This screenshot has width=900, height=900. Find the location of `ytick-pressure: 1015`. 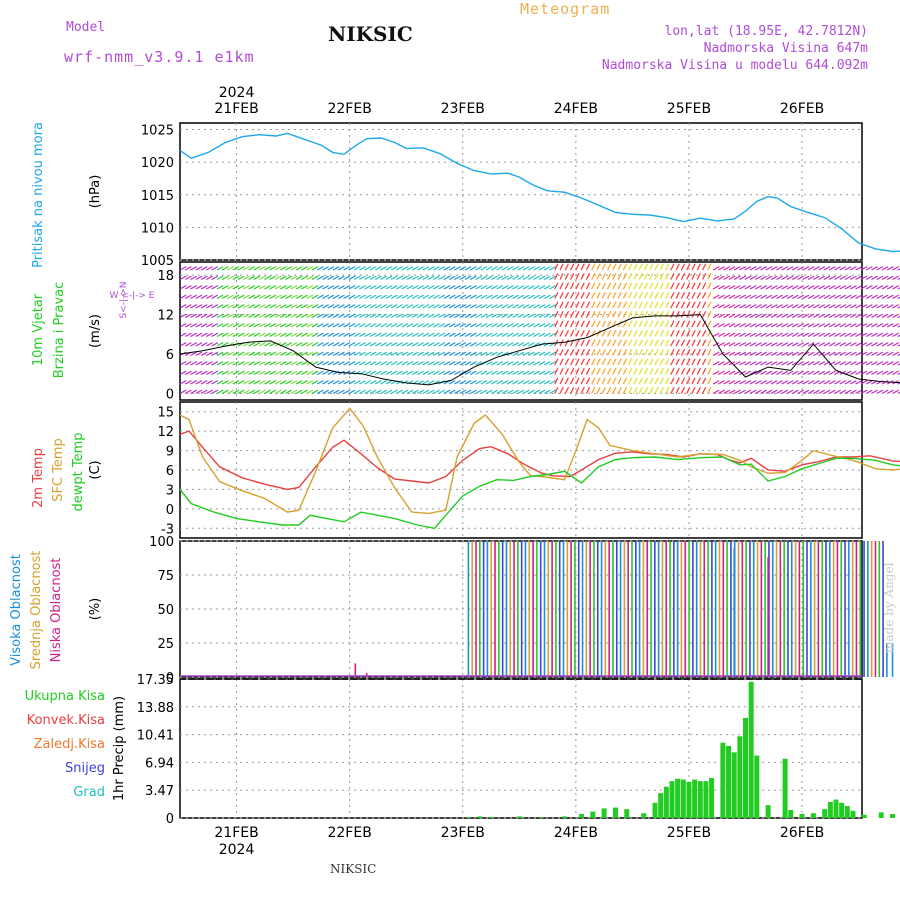

ytick-pressure: 1015 is located at coordinates (157, 196).